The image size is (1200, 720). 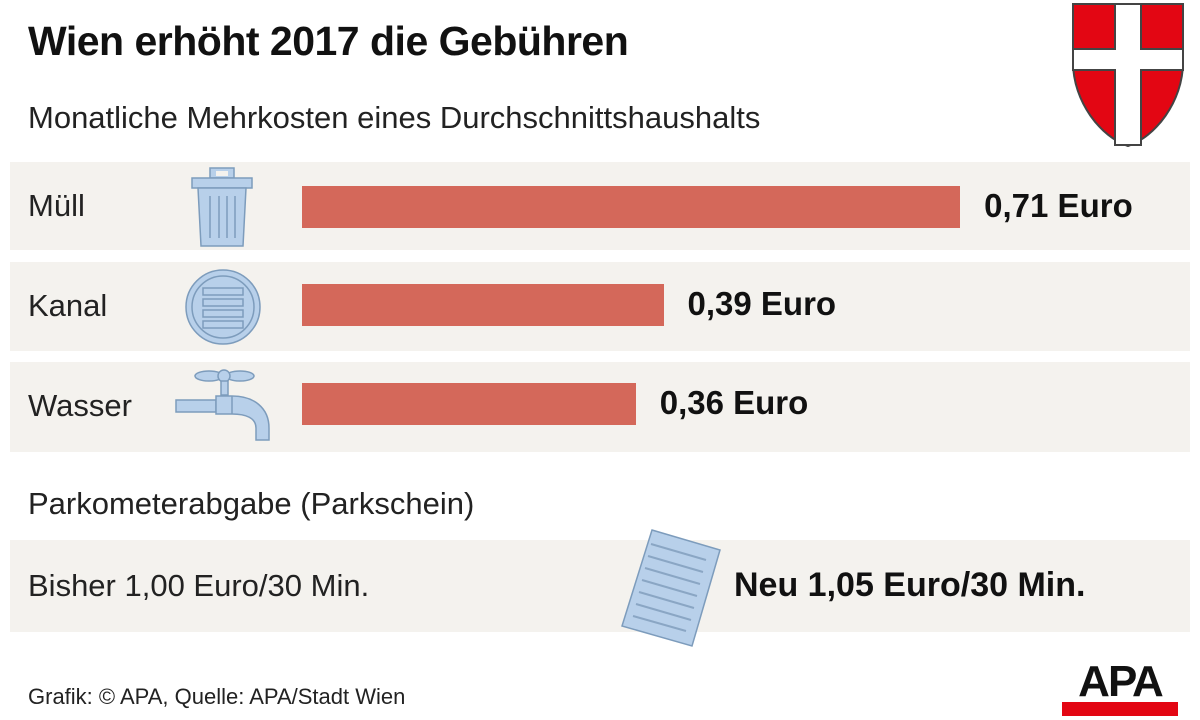 I want to click on value-label: 0,39 Euro, so click(x=762, y=303).